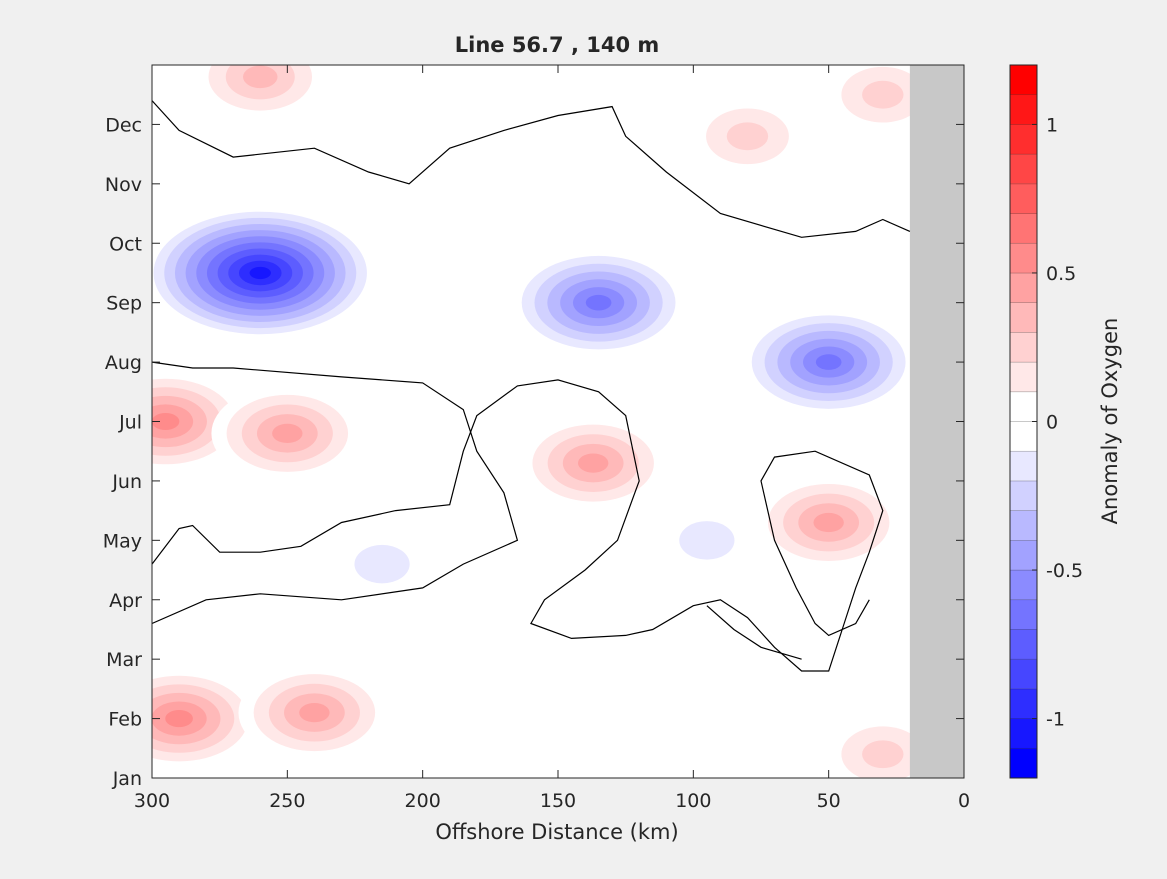 The height and width of the screenshot is (879, 1167). I want to click on colorbar-tick-label: -1, so click(1055, 720).